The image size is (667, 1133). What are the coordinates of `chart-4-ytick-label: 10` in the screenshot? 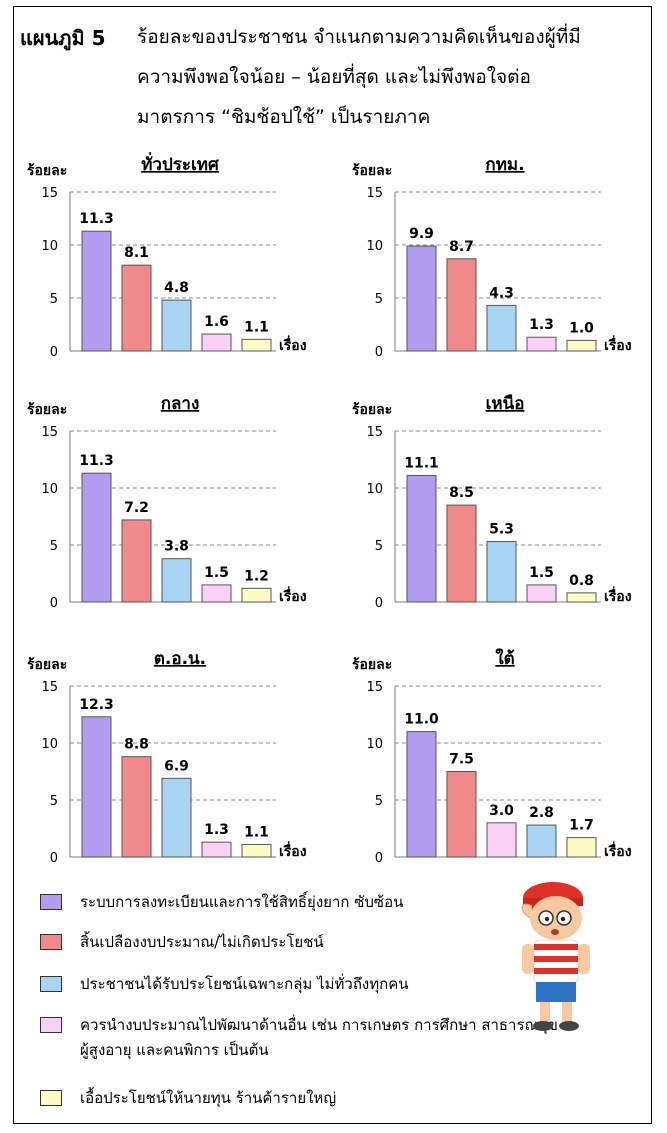 It's located at (374, 489).